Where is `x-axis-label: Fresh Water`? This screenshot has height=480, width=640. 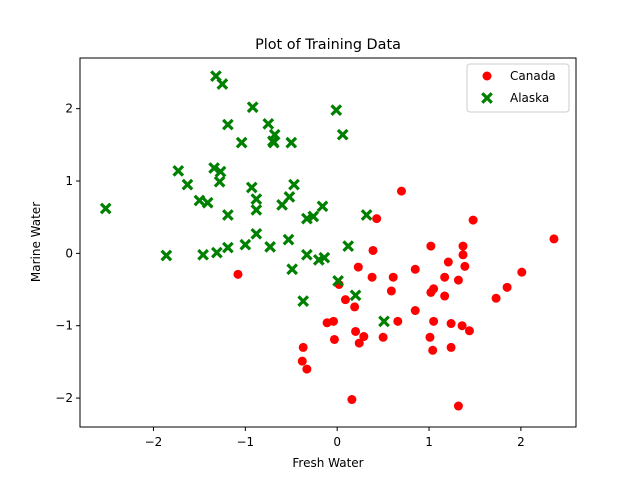
x-axis-label: Fresh Water is located at coordinates (327, 463).